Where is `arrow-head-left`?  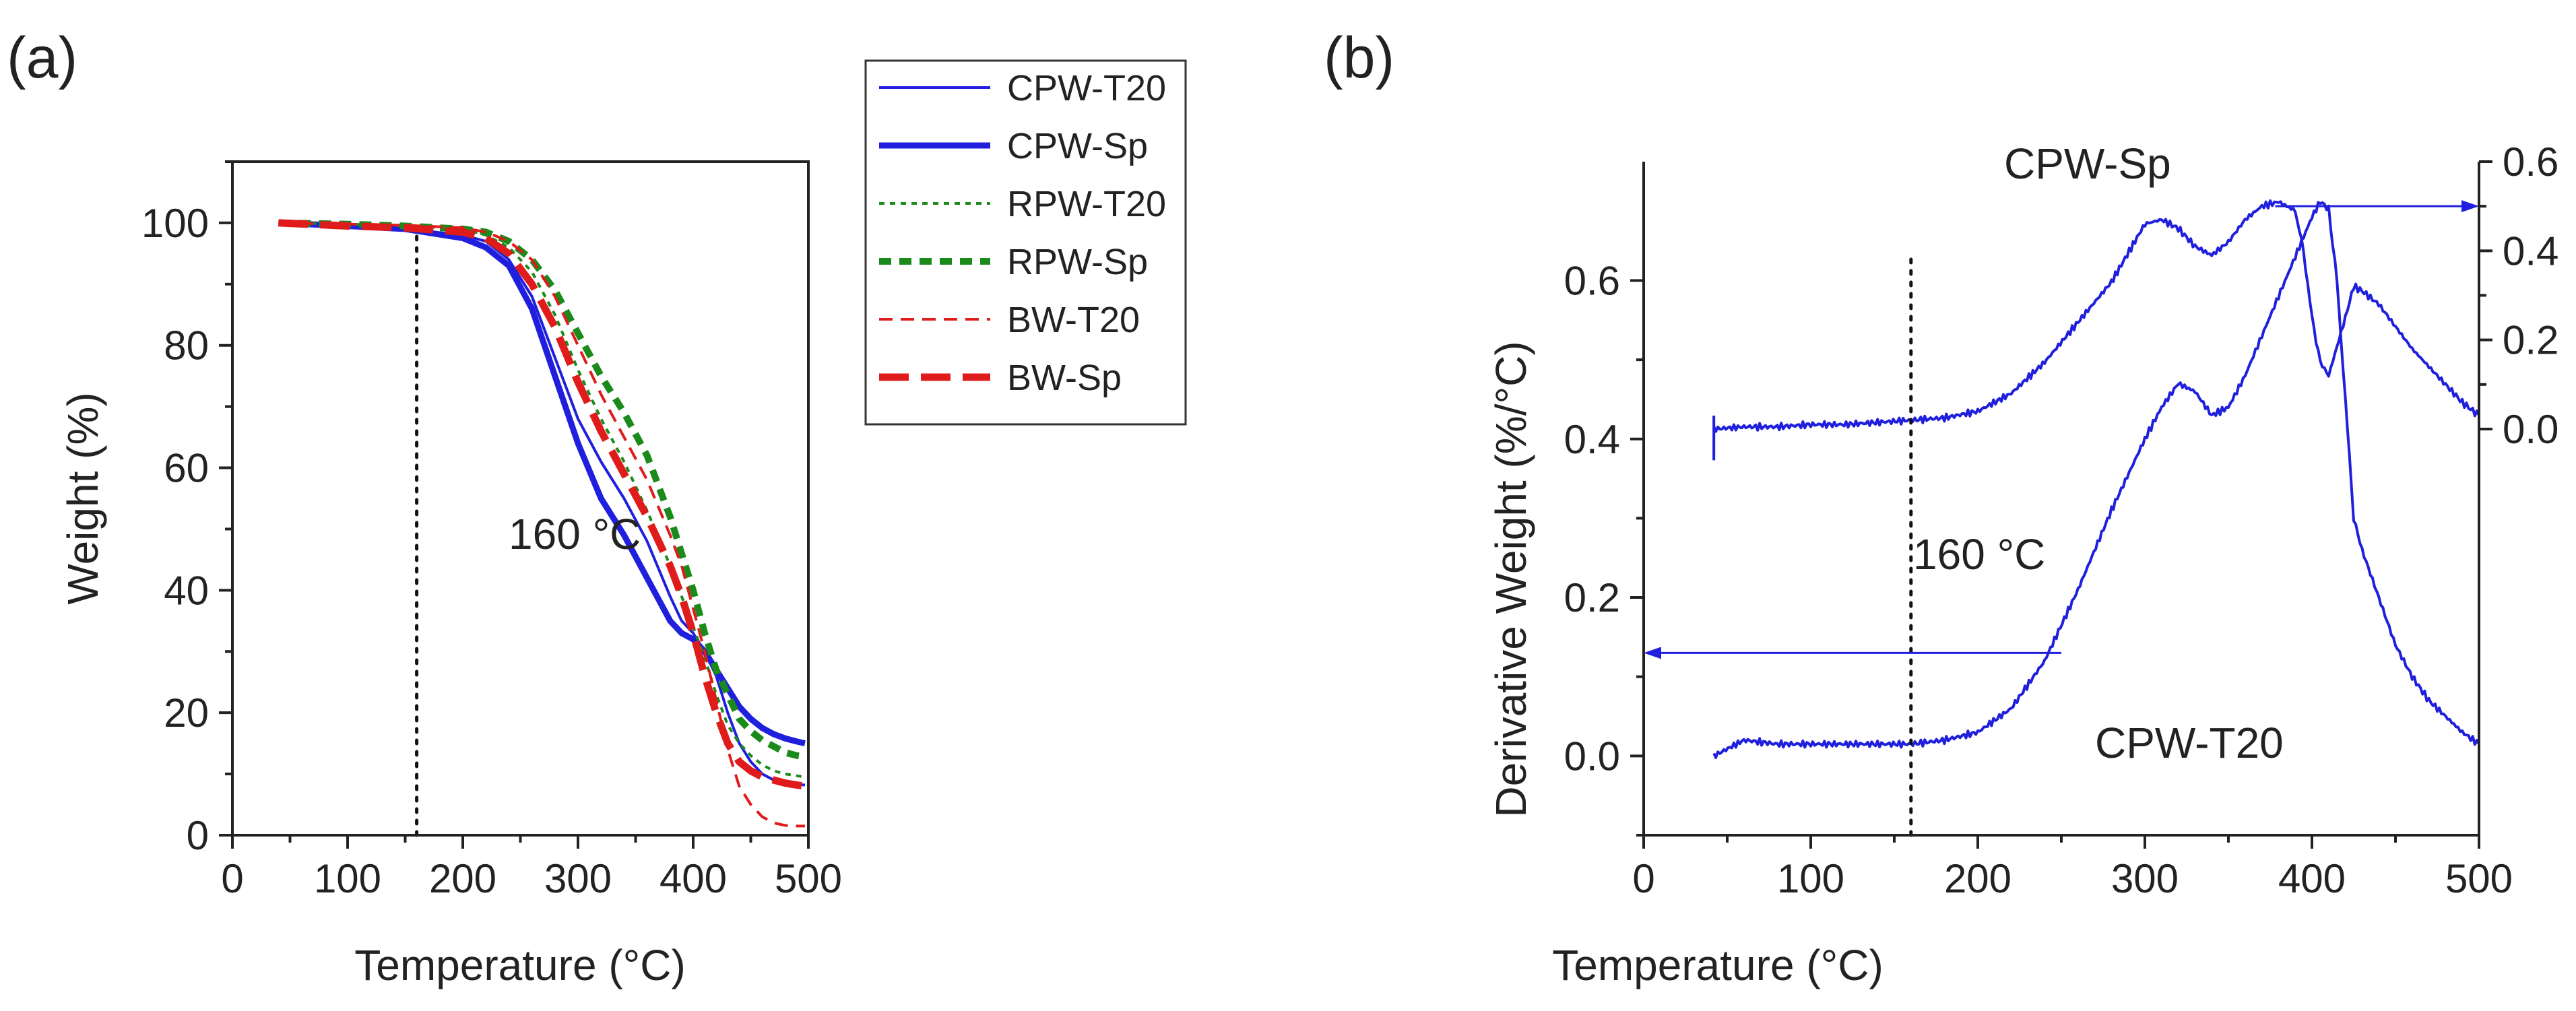
arrow-head-left is located at coordinates (1652, 653).